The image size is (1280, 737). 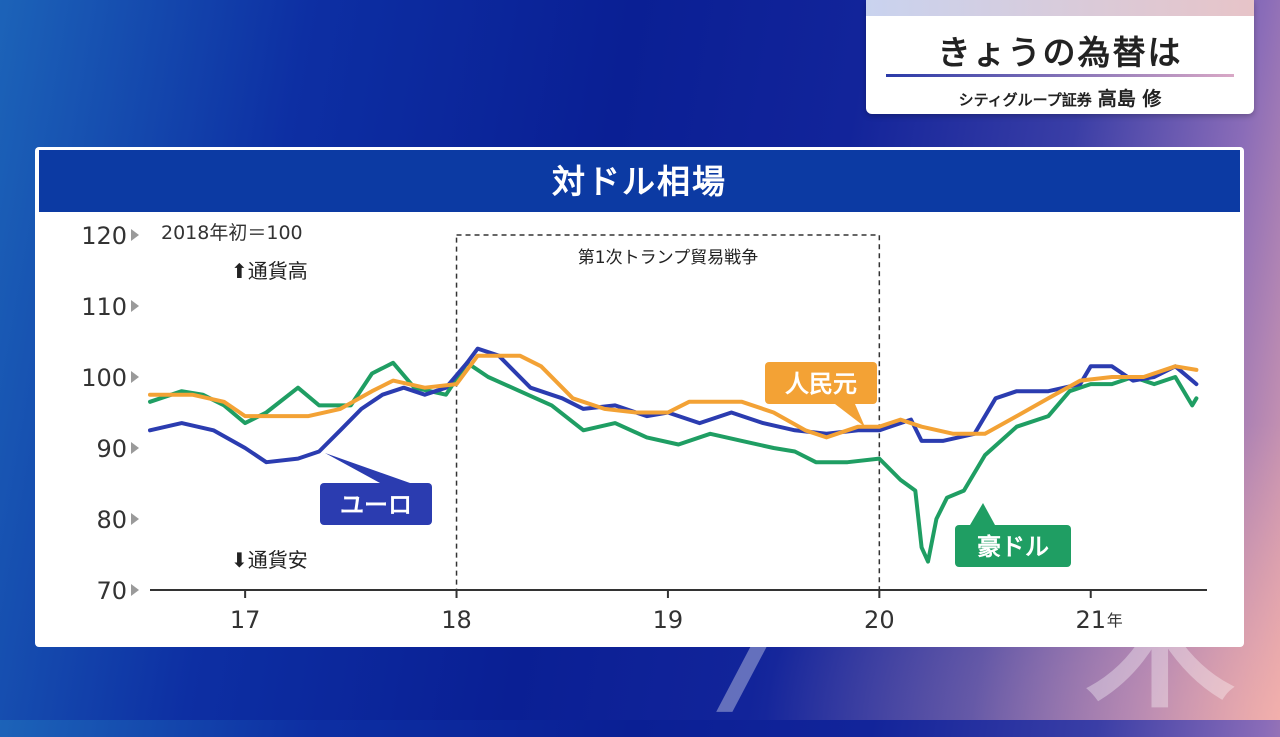 I want to click on series-label-1: 人民元, so click(x=821, y=384).